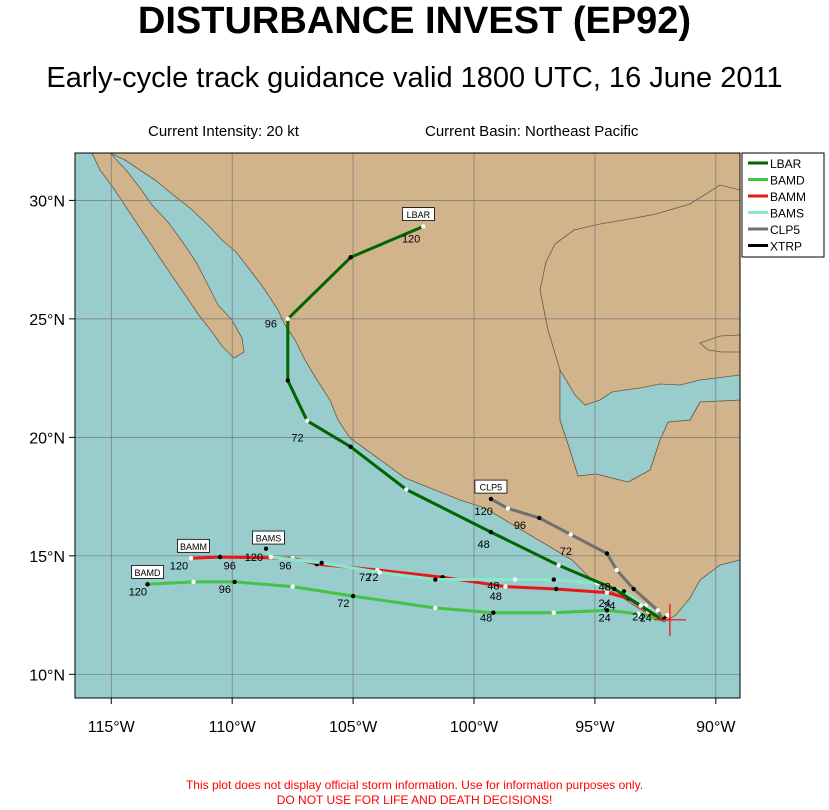 This screenshot has width=829, height=810. I want to click on legend: LBAR BAMD BAMM BAMS CLP5 XTRP, so click(783, 205).